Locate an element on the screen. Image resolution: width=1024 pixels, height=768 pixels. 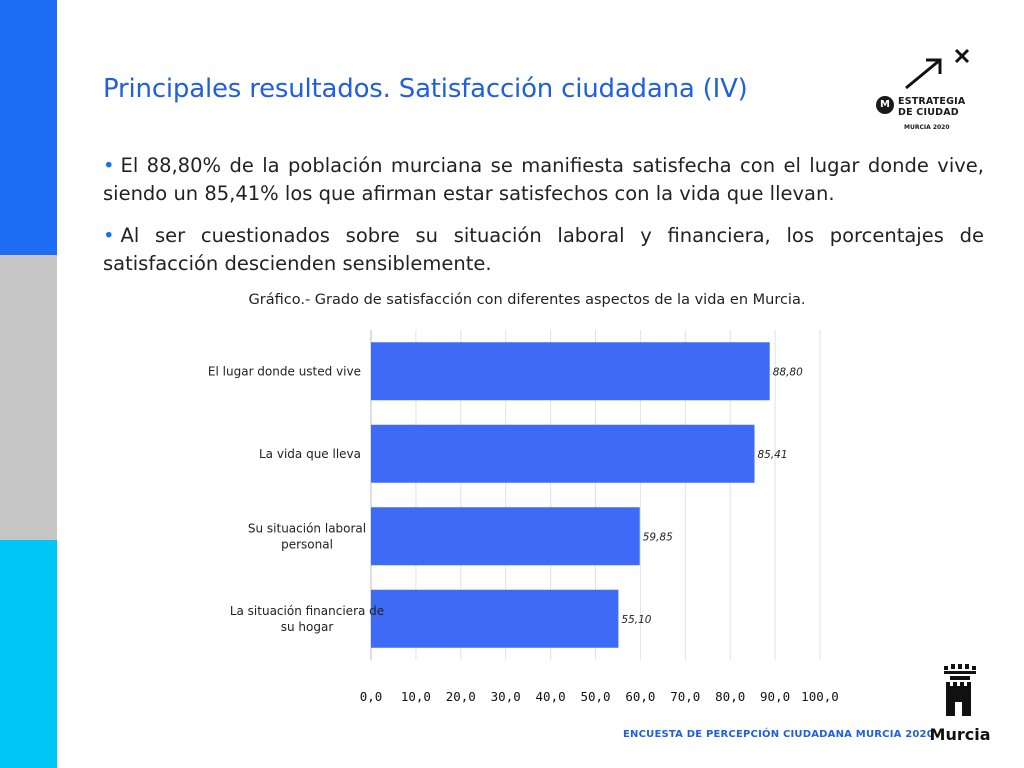
logo-line-2: DE CIUDAD is located at coordinates (928, 112).